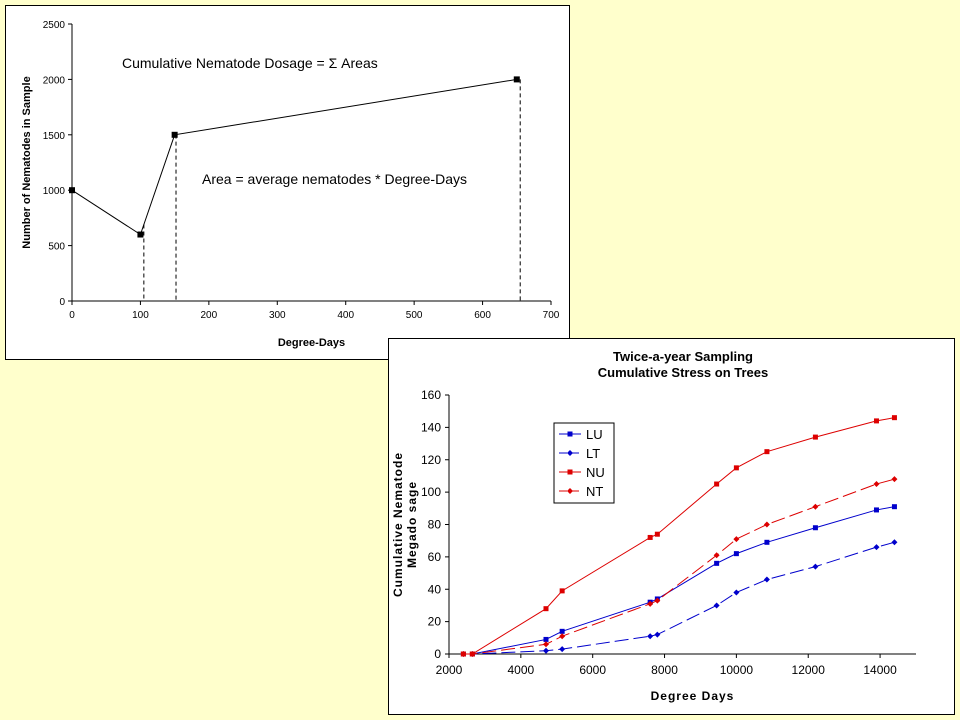 The height and width of the screenshot is (720, 960). What do you see at coordinates (435, 622) in the screenshot?
I see `y-tick-label: 20` at bounding box center [435, 622].